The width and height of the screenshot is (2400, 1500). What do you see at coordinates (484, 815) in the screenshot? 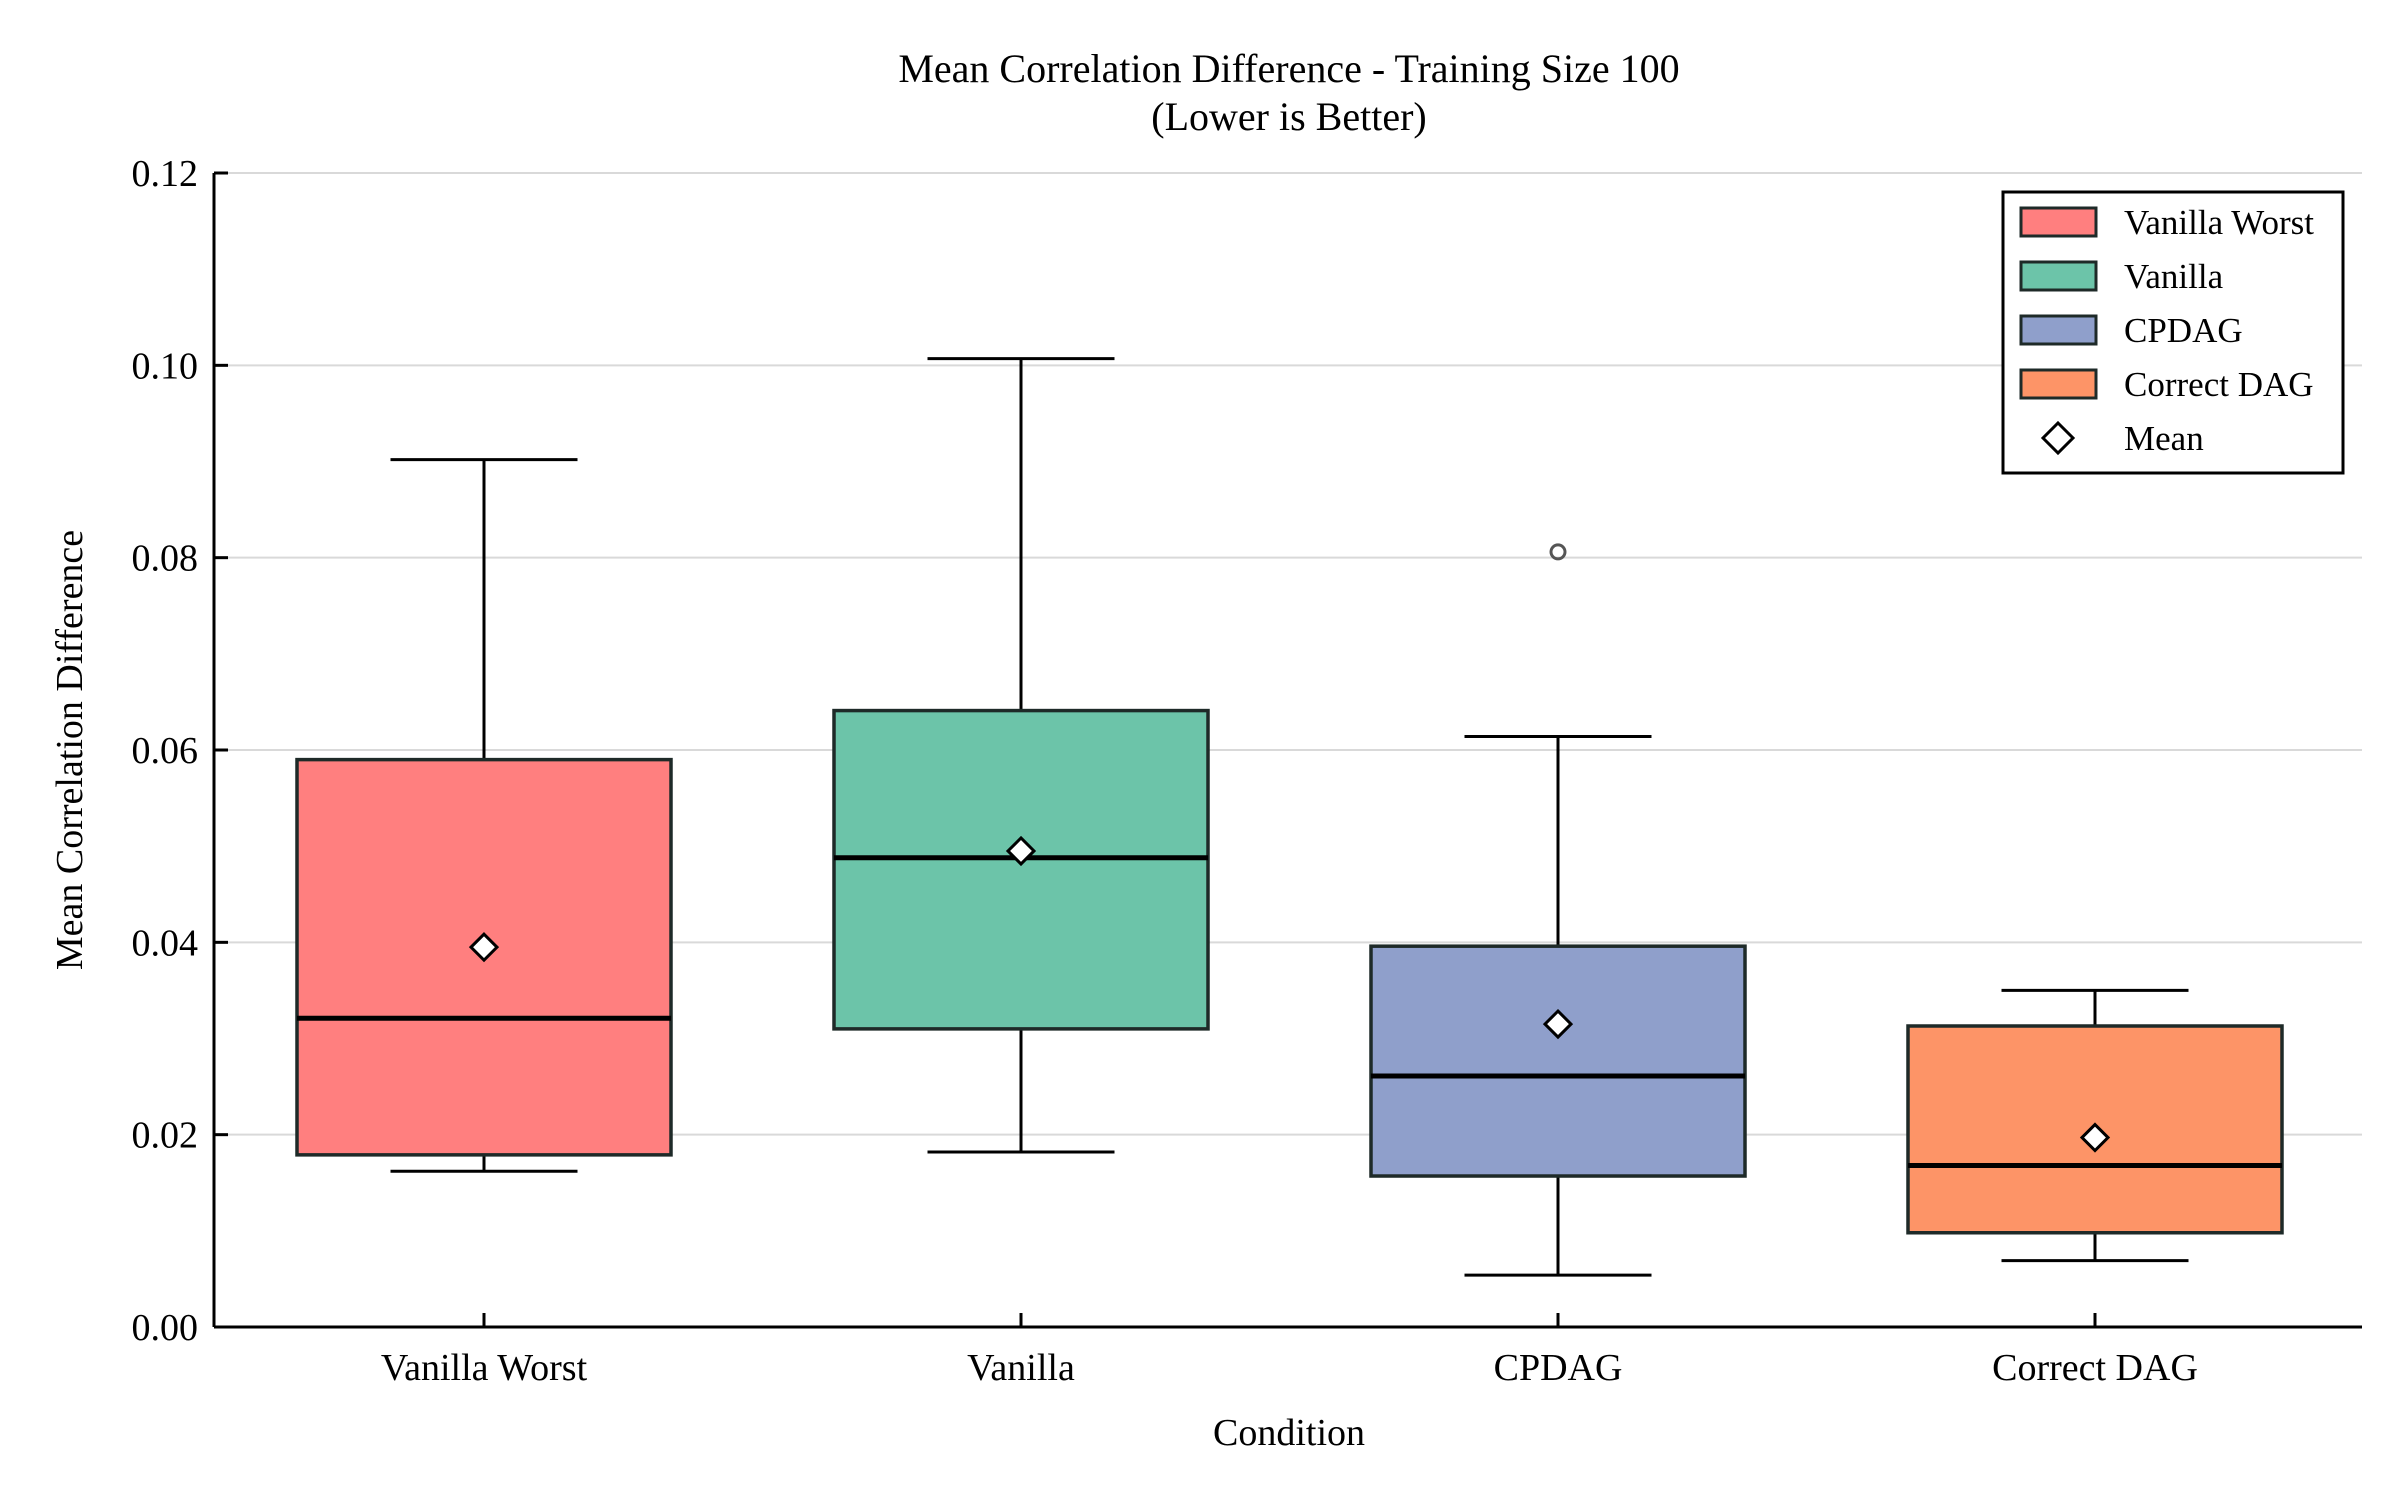
I see `box-vanilla-worst` at bounding box center [484, 815].